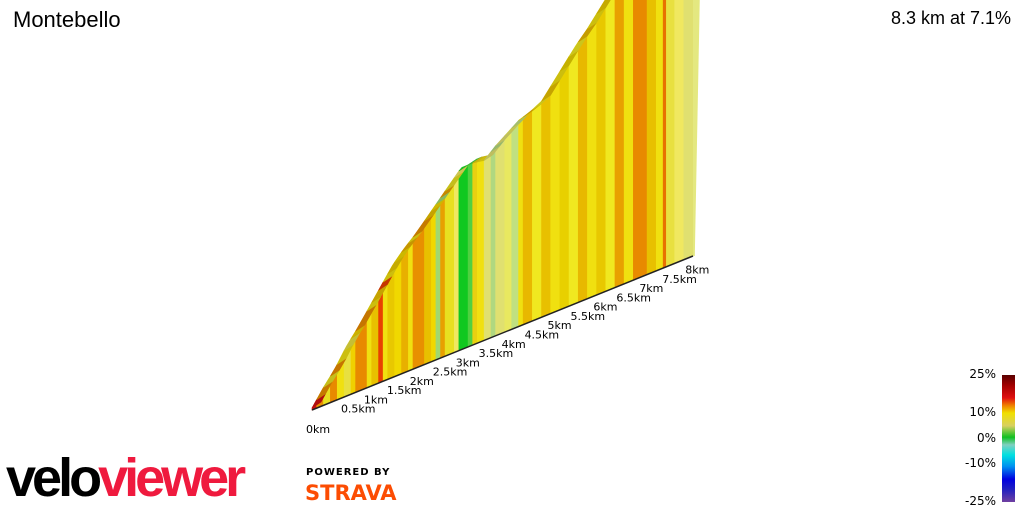 The width and height of the screenshot is (1024, 512). What do you see at coordinates (587, 316) in the screenshot?
I see `distance-tick-label: 5.5km` at bounding box center [587, 316].